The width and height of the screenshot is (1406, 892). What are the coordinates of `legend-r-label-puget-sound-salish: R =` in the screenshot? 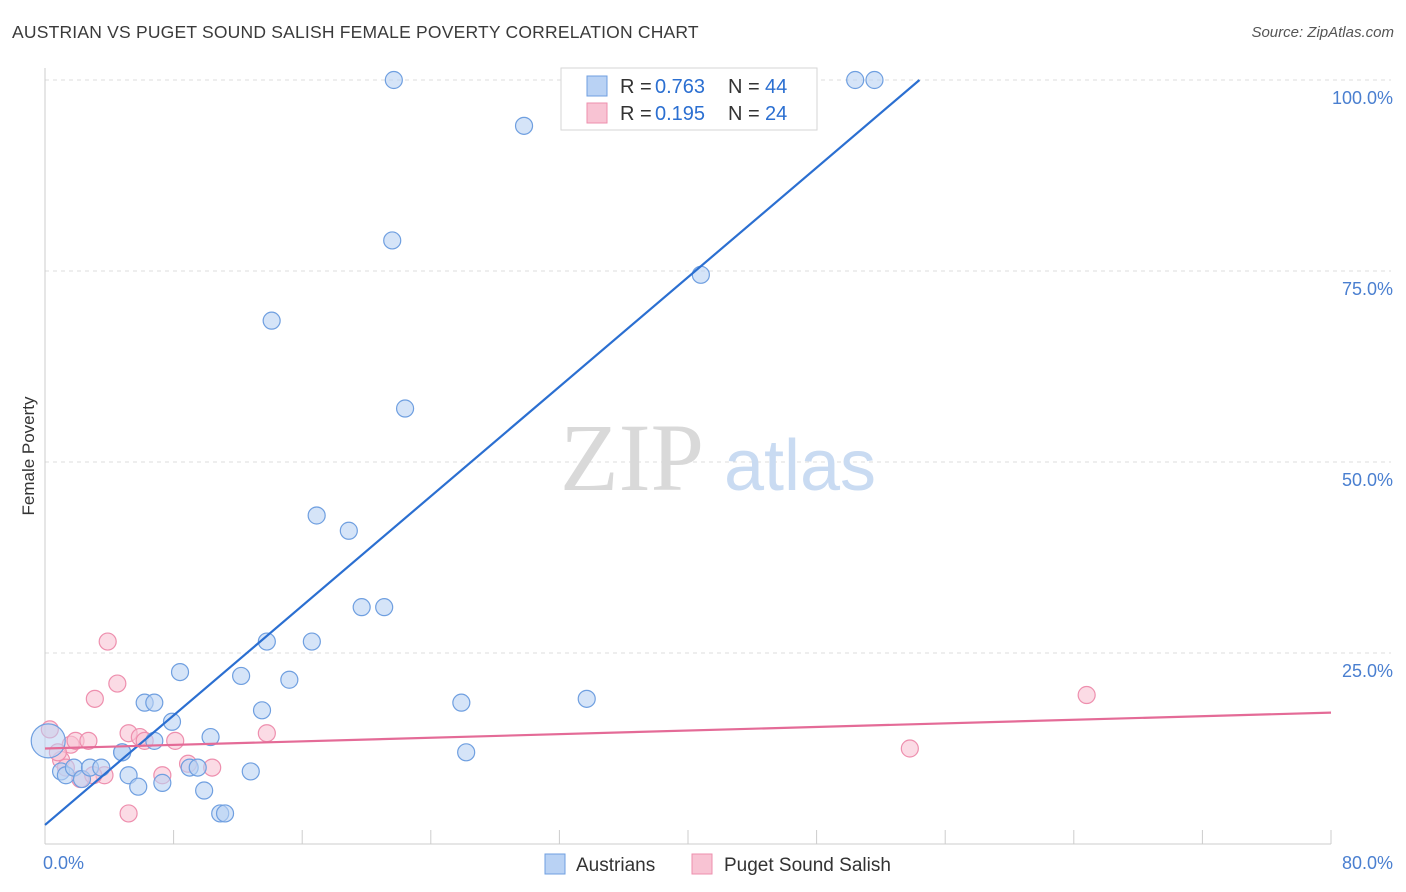 It's located at (638, 114).